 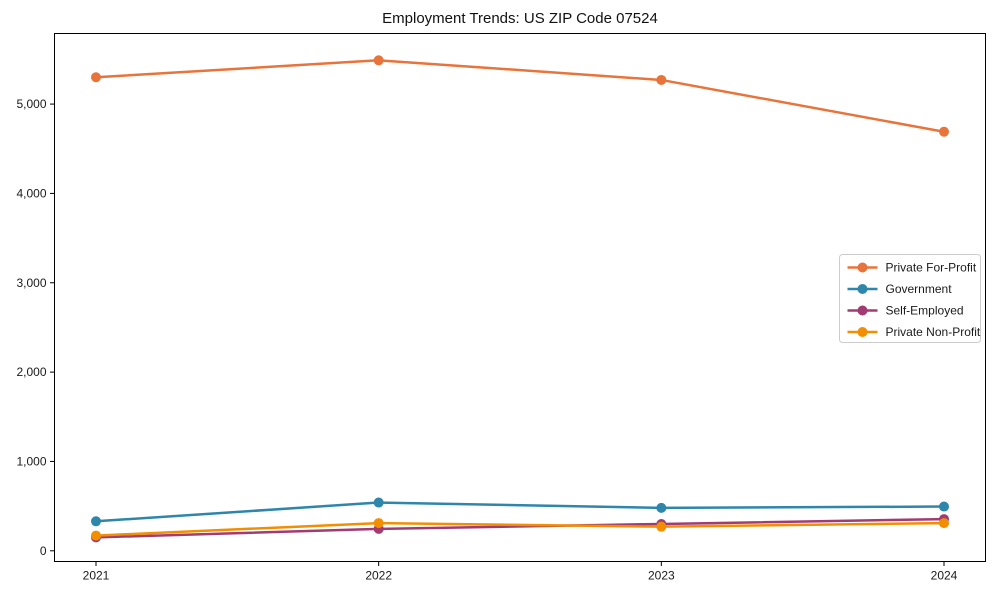 I want to click on x-tick-label: 2022, so click(x=378, y=576).